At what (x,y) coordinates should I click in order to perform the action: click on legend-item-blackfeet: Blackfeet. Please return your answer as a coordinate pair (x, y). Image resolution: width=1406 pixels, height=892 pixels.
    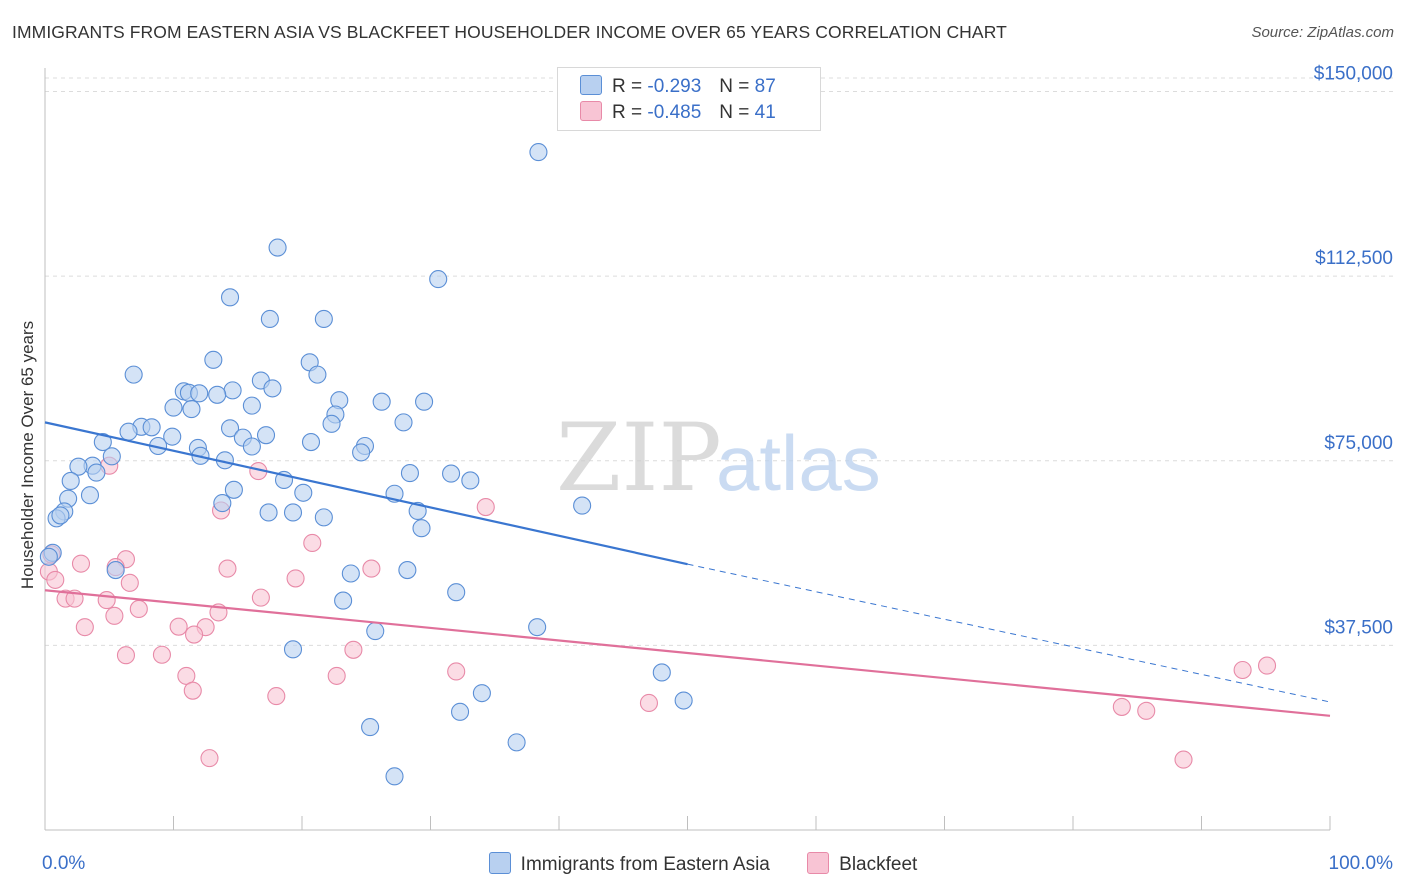
    Looking at the image, I should click on (862, 864).